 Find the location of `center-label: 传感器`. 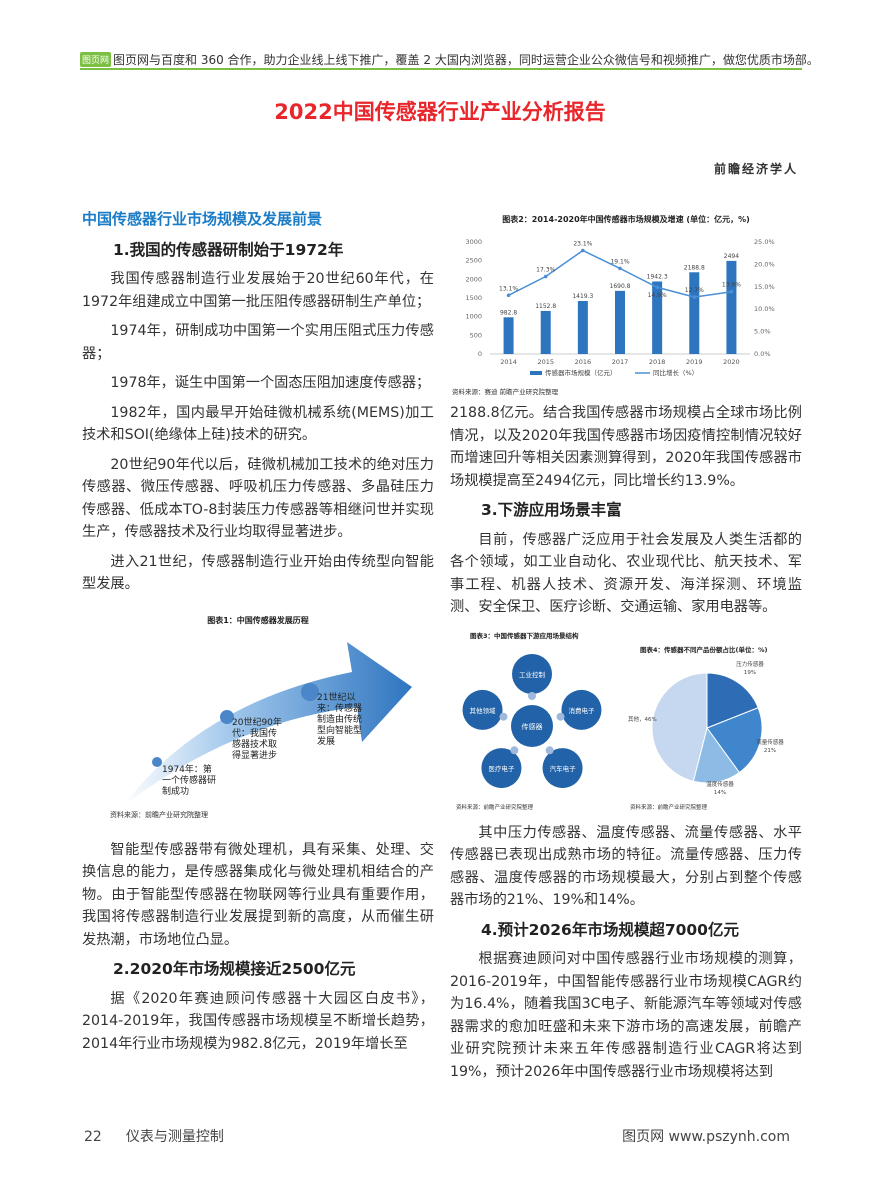

center-label: 传感器 is located at coordinates (532, 726).